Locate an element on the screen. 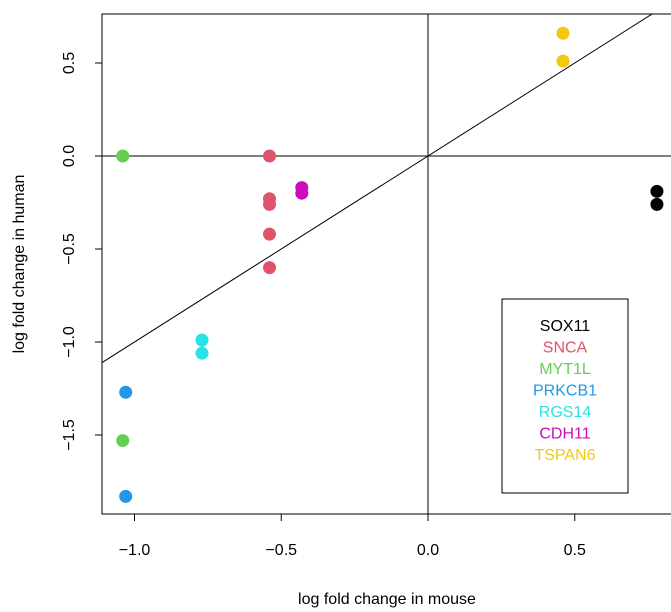  x-tick-label: −1.0 is located at coordinates (135, 550).